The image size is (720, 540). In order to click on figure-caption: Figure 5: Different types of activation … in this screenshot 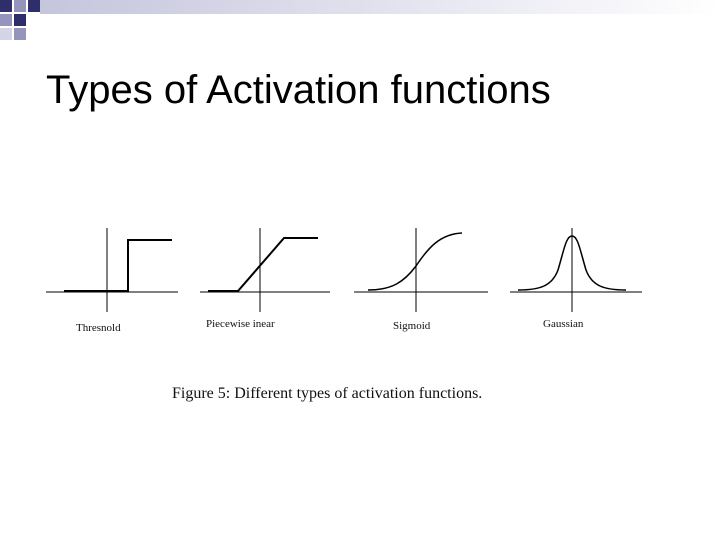, I will do `click(327, 393)`.